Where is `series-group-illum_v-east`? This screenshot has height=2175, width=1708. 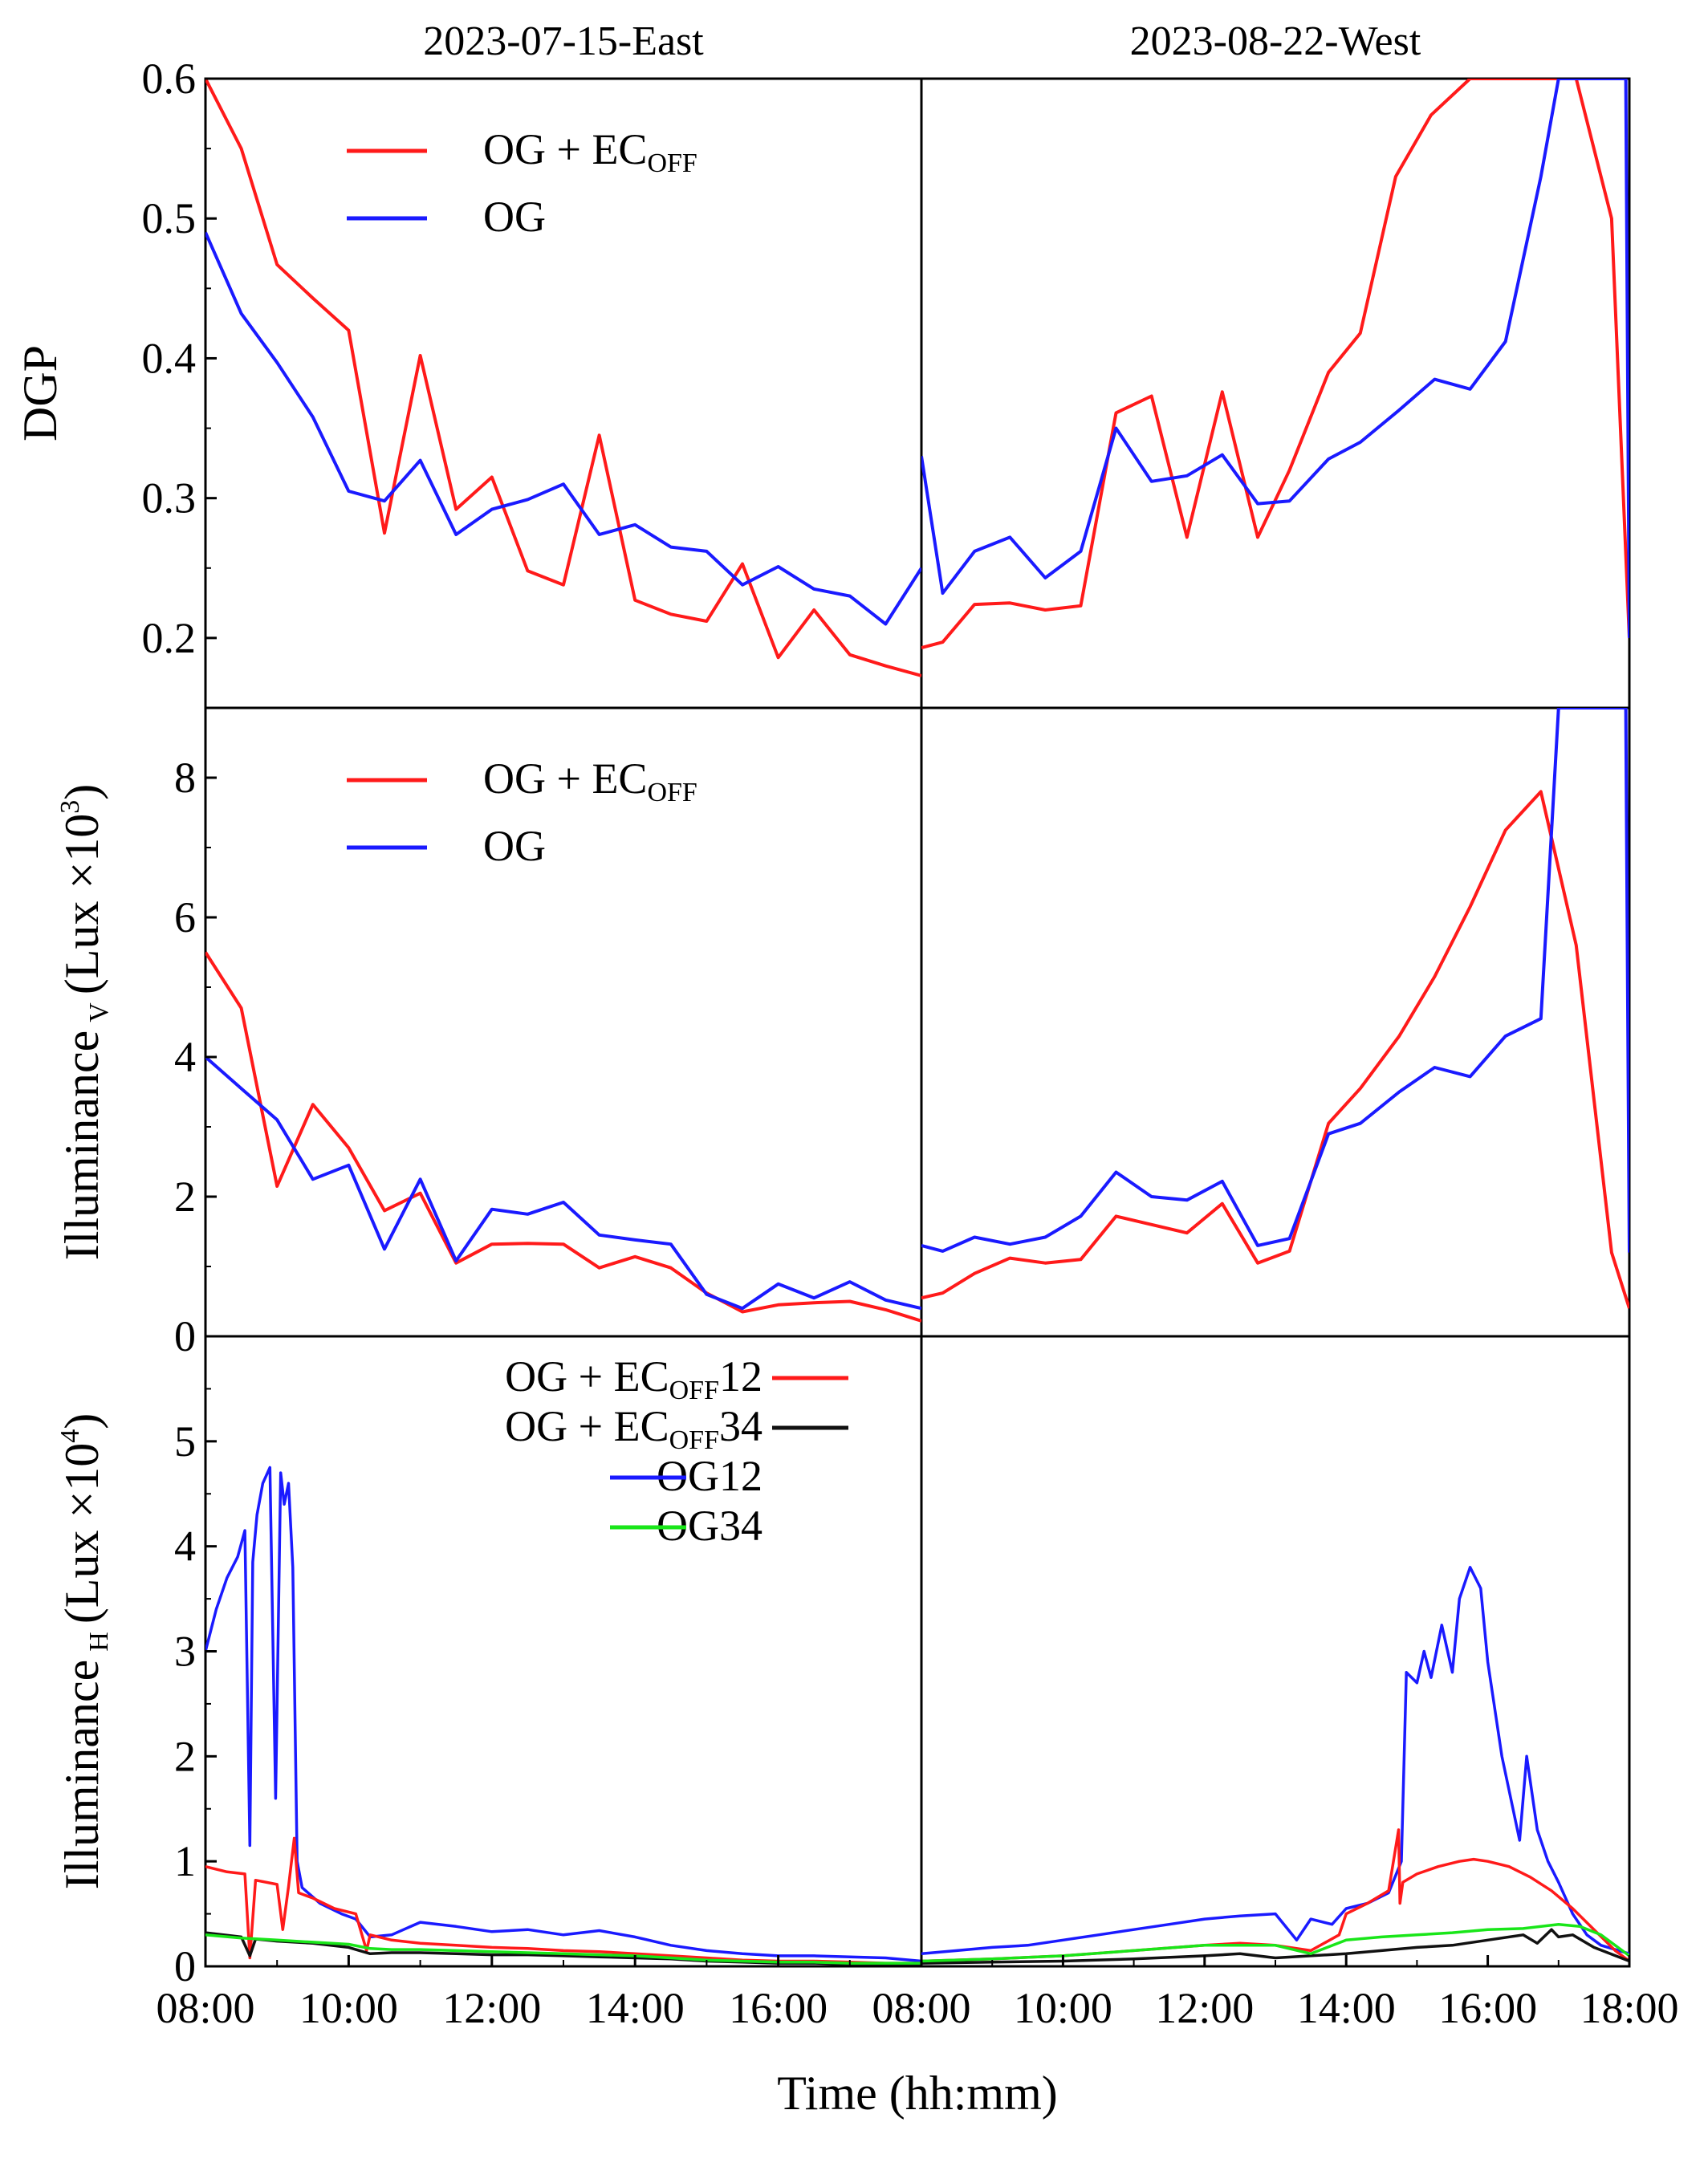 series-group-illum_v-east is located at coordinates (563, 1137).